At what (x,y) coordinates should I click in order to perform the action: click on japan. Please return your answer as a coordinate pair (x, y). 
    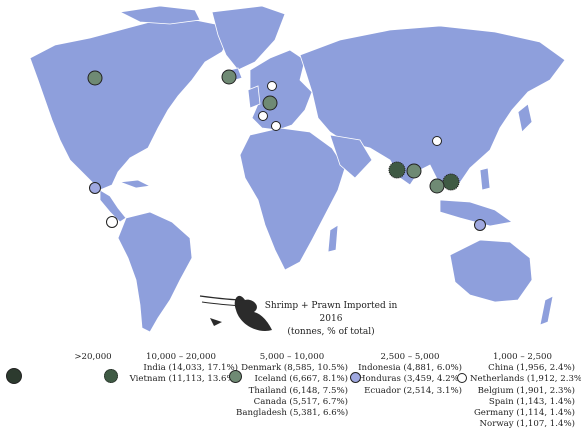
    Looking at the image, I should click on (525, 118).